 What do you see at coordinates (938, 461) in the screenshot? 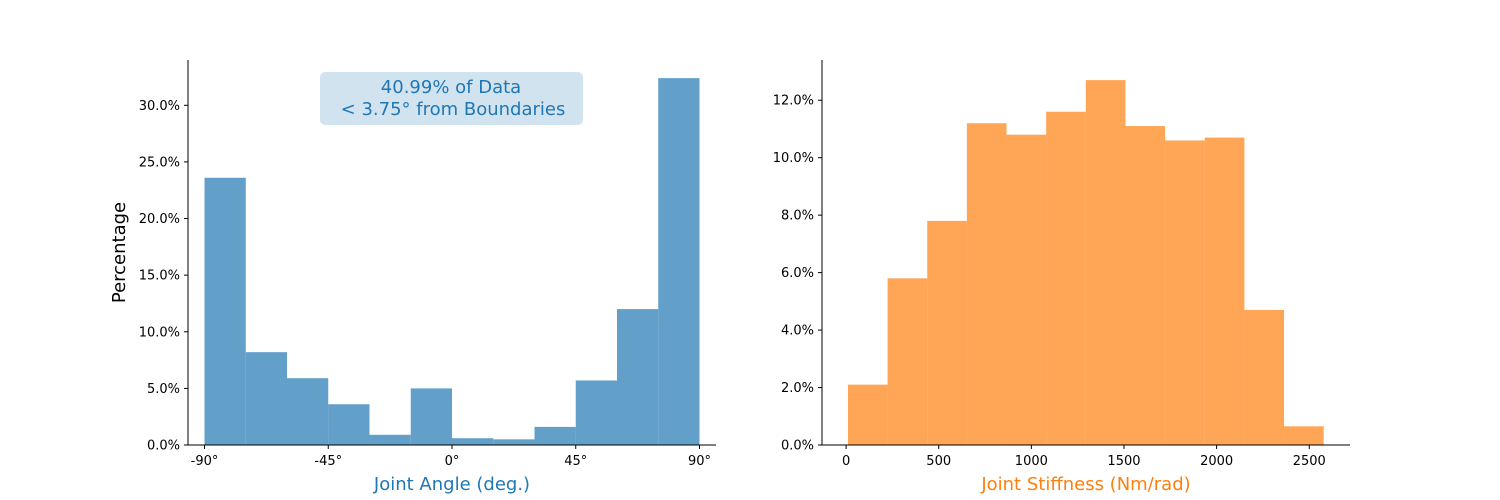
I see `x-tick-label: 500` at bounding box center [938, 461].